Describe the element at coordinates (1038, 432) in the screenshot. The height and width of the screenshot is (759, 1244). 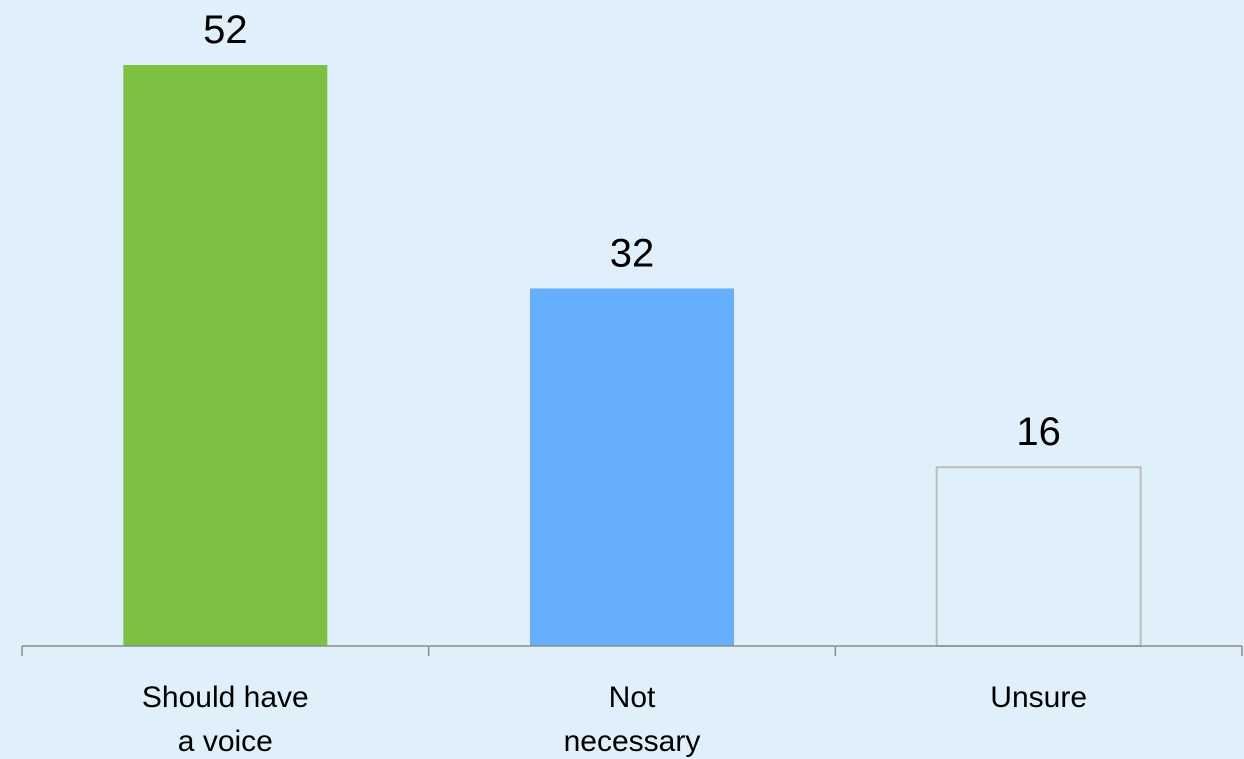
I see `bar-value-label: 16` at that location.